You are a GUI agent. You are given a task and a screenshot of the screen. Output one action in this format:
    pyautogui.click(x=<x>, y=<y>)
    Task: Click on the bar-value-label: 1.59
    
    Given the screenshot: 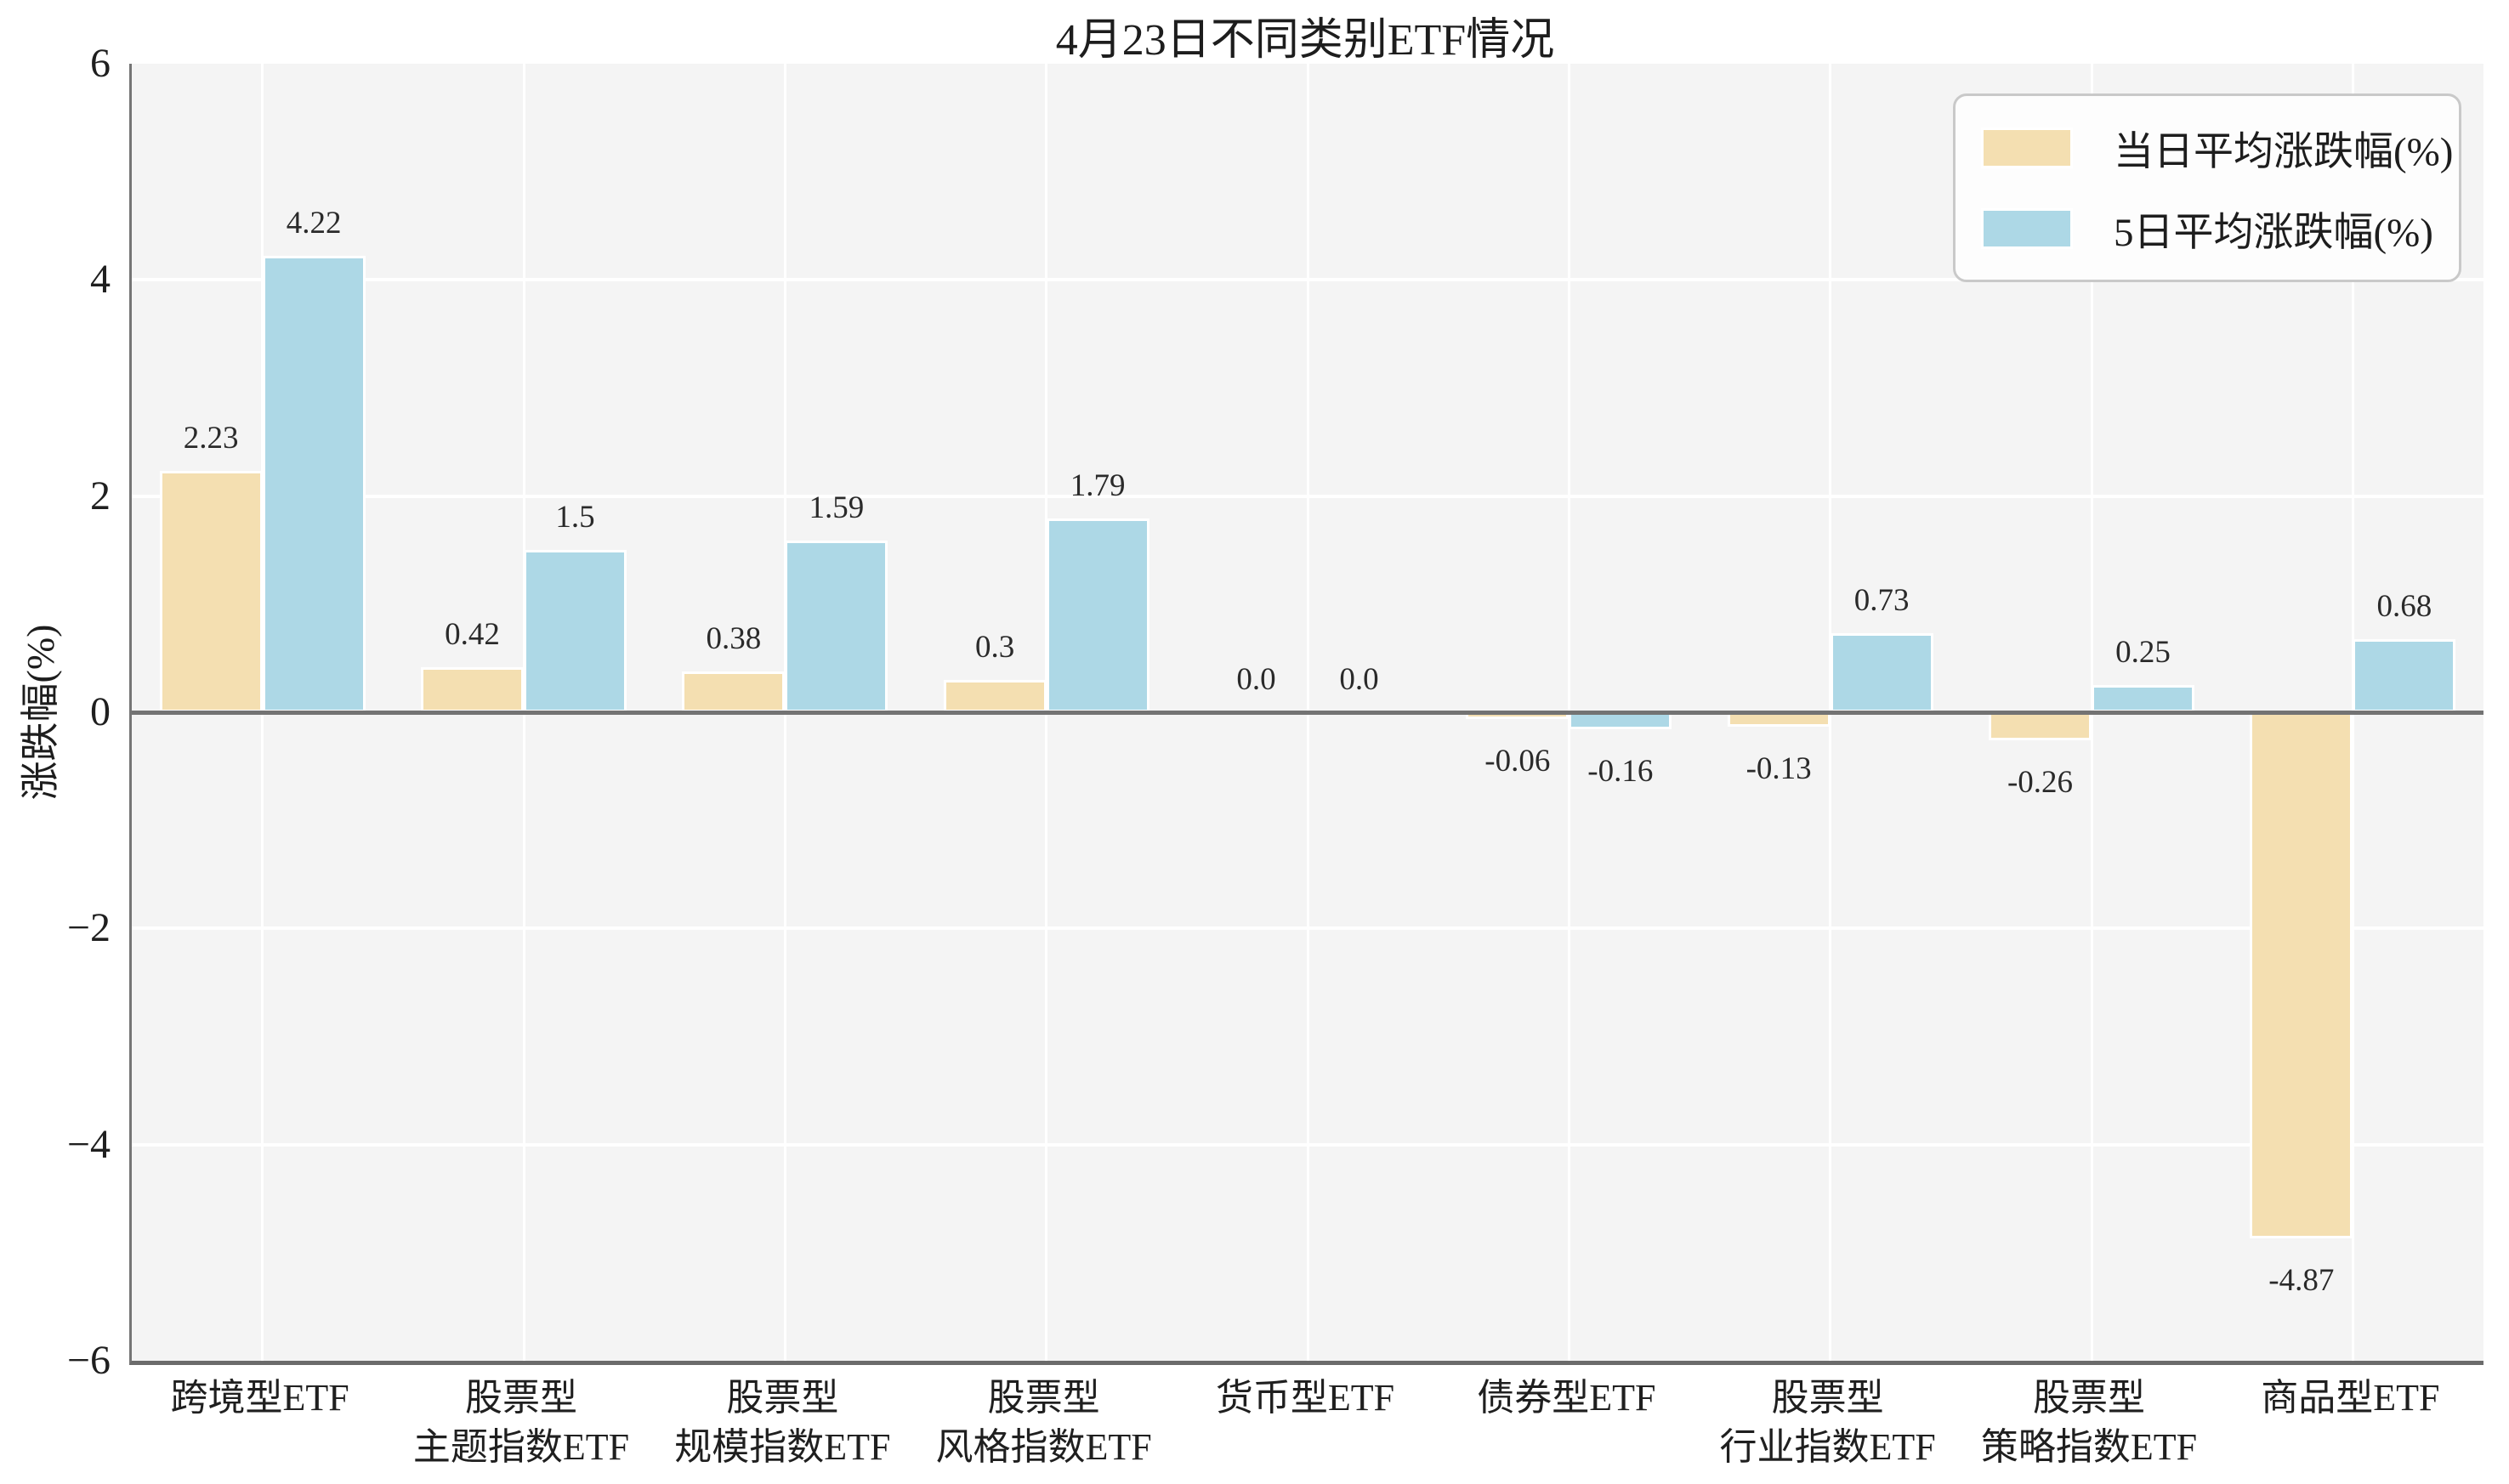 What is the action you would take?
    pyautogui.click(x=837, y=507)
    